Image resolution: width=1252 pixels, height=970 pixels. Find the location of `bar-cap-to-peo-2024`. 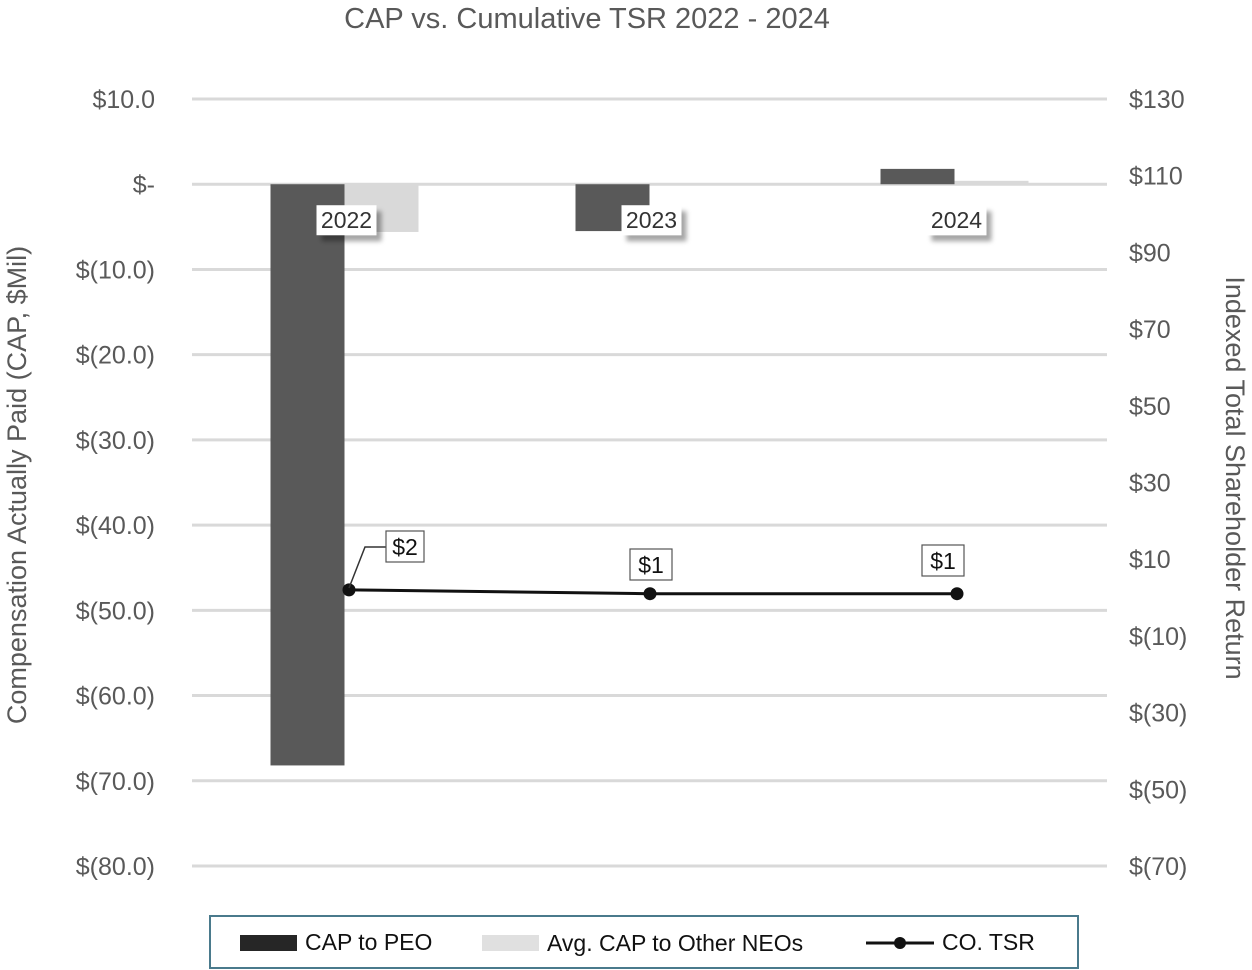

bar-cap-to-peo-2024 is located at coordinates (917, 176).